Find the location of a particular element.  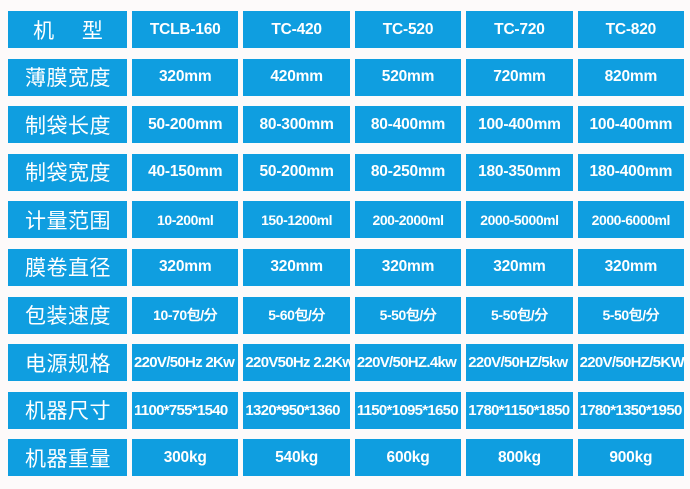

cell-measuring-range-col1: 10-200ml is located at coordinates (185, 220).